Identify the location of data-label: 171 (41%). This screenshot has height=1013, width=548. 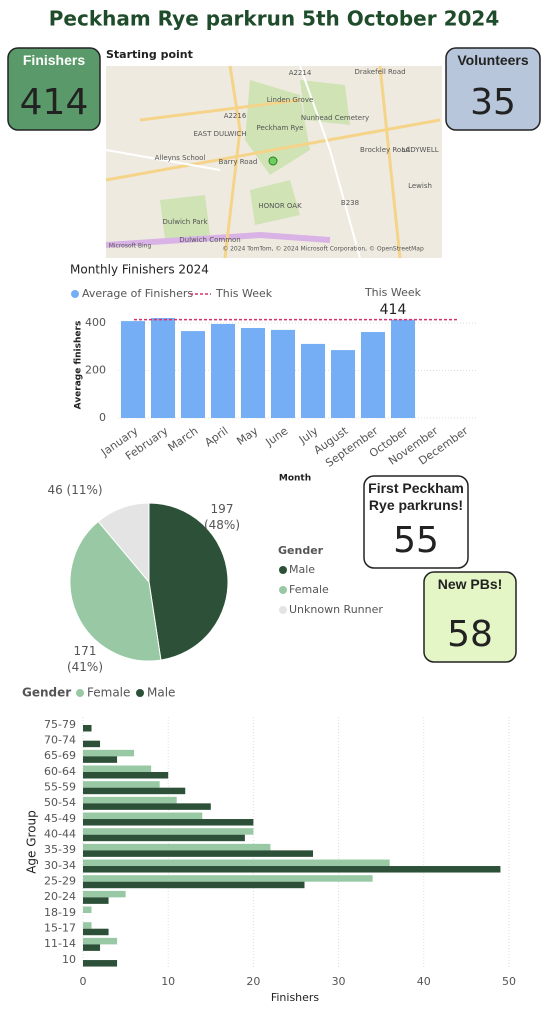
(85, 659).